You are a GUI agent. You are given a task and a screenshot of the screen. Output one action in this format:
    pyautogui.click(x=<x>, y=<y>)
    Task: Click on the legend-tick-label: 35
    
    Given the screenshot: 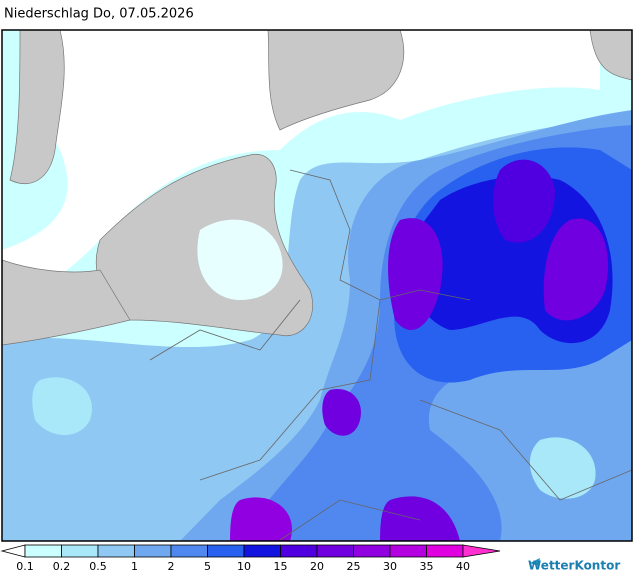 What is the action you would take?
    pyautogui.click(x=427, y=566)
    